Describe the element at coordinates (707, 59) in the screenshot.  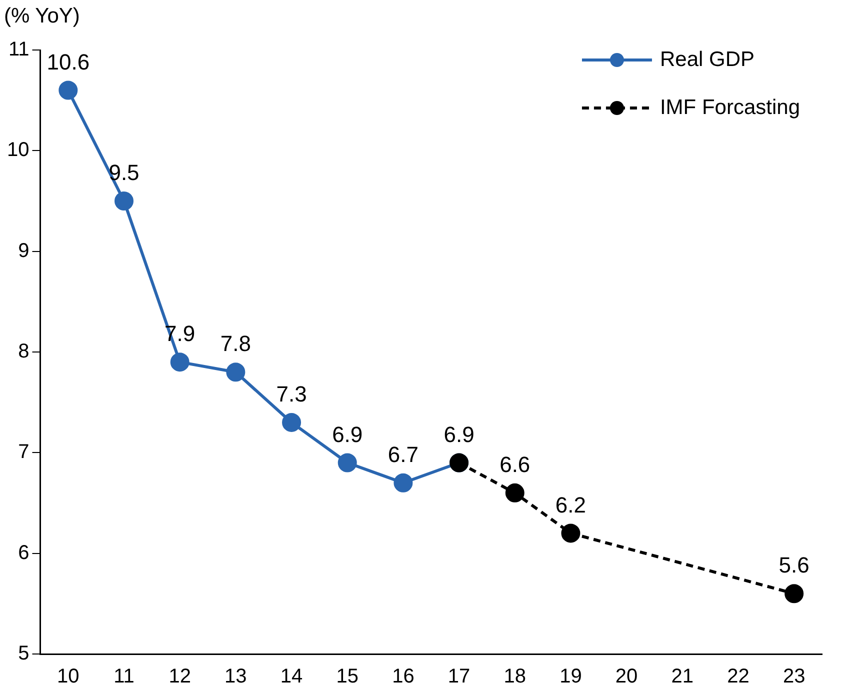
I see `legend-label: Real GDP` at that location.